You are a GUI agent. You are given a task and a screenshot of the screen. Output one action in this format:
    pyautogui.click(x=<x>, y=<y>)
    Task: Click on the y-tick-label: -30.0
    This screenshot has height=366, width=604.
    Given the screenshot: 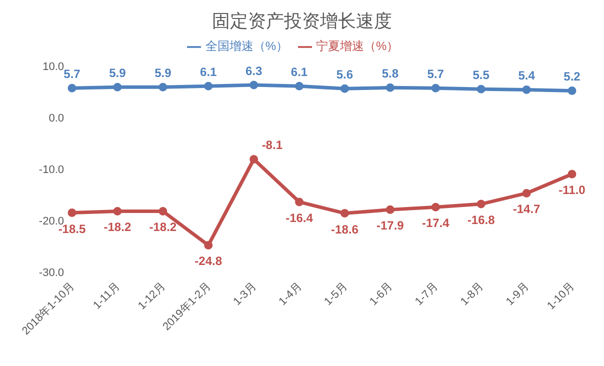 What is the action you would take?
    pyautogui.click(x=51, y=272)
    